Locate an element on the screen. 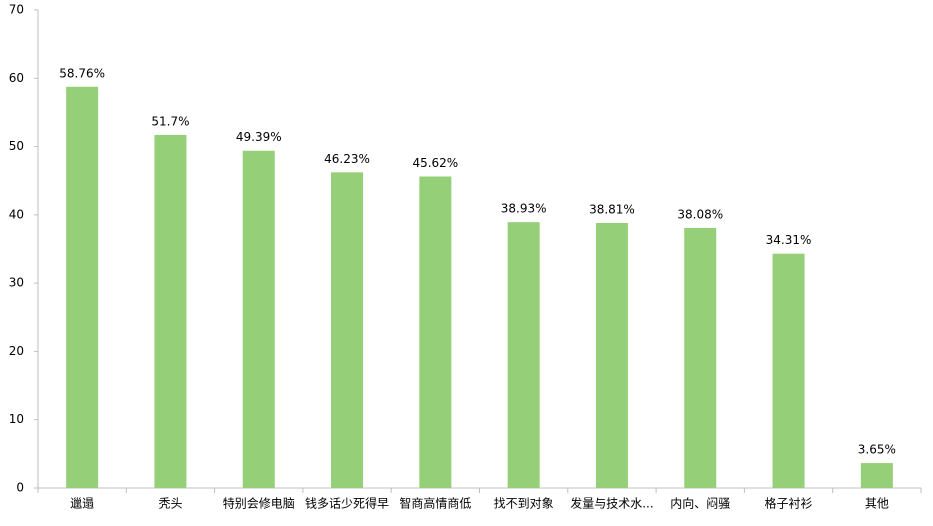 Image resolution: width=933 pixels, height=526 pixels. y-tick-label: 0 is located at coordinates (20, 488).